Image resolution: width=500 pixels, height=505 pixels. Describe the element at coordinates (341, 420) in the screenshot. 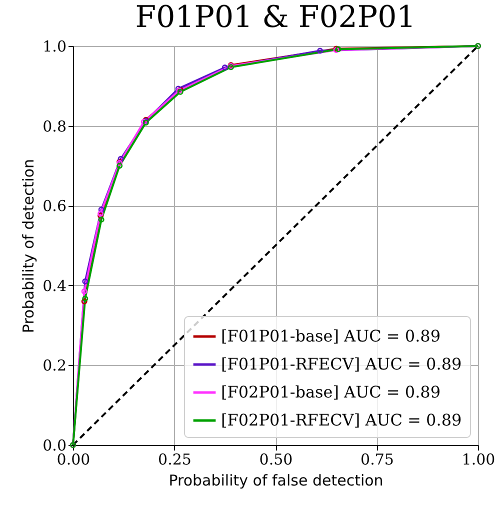

I see `legend-label: [F02P01-RFECV] AUC = 0.89` at that location.